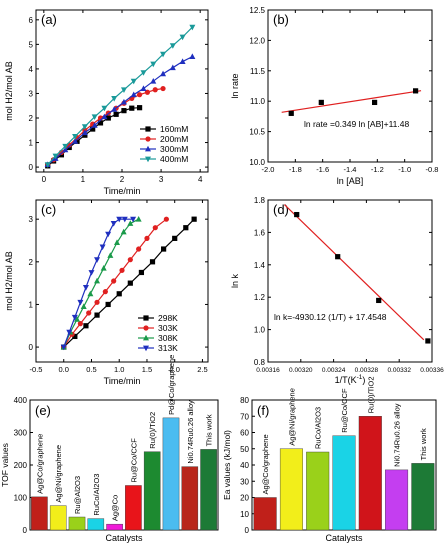 The height and width of the screenshot is (550, 446). What do you see at coordinates (260, 330) in the screenshot?
I see `y-tick-label: 1.0` at bounding box center [260, 330].